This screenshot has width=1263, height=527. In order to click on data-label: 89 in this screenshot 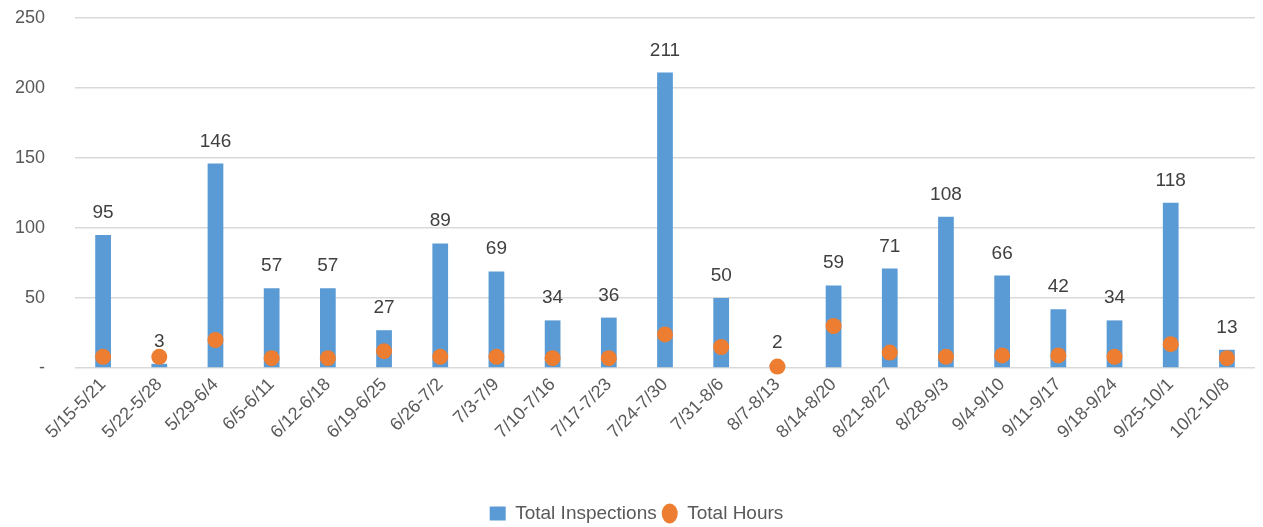, I will do `click(440, 220)`.